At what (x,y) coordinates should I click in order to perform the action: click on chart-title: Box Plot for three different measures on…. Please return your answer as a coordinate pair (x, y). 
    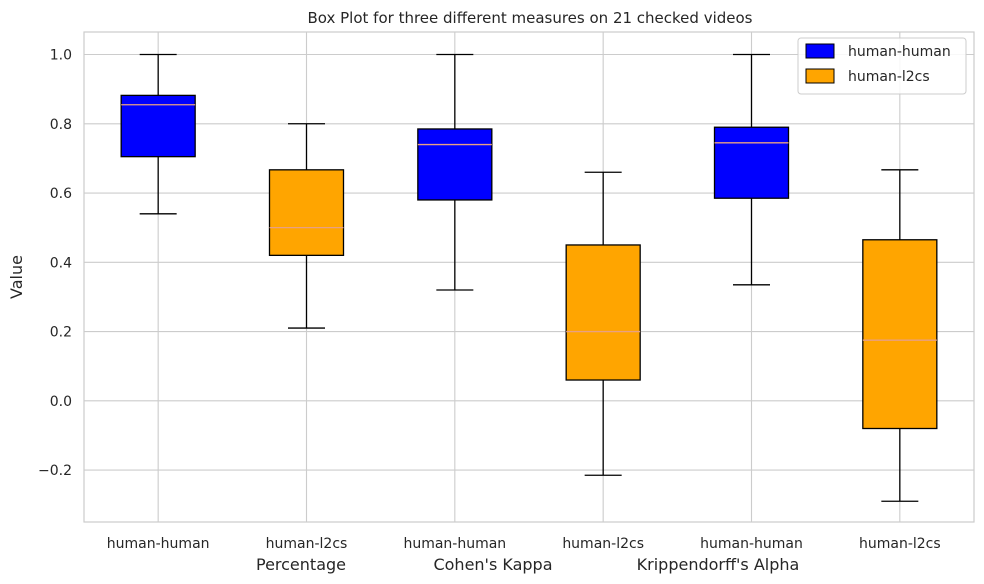
    Looking at the image, I should click on (529, 18).